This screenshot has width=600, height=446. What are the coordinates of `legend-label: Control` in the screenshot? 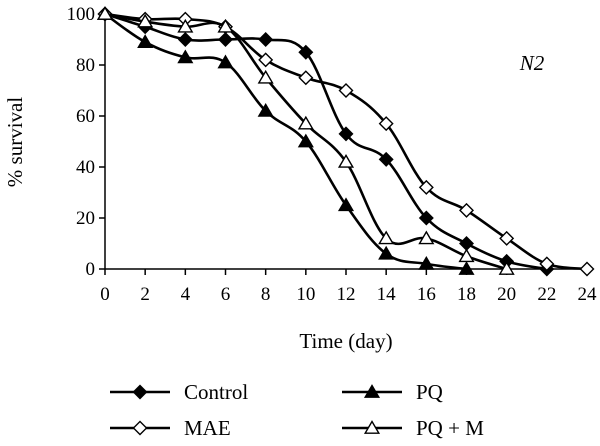 It's located at (216, 392).